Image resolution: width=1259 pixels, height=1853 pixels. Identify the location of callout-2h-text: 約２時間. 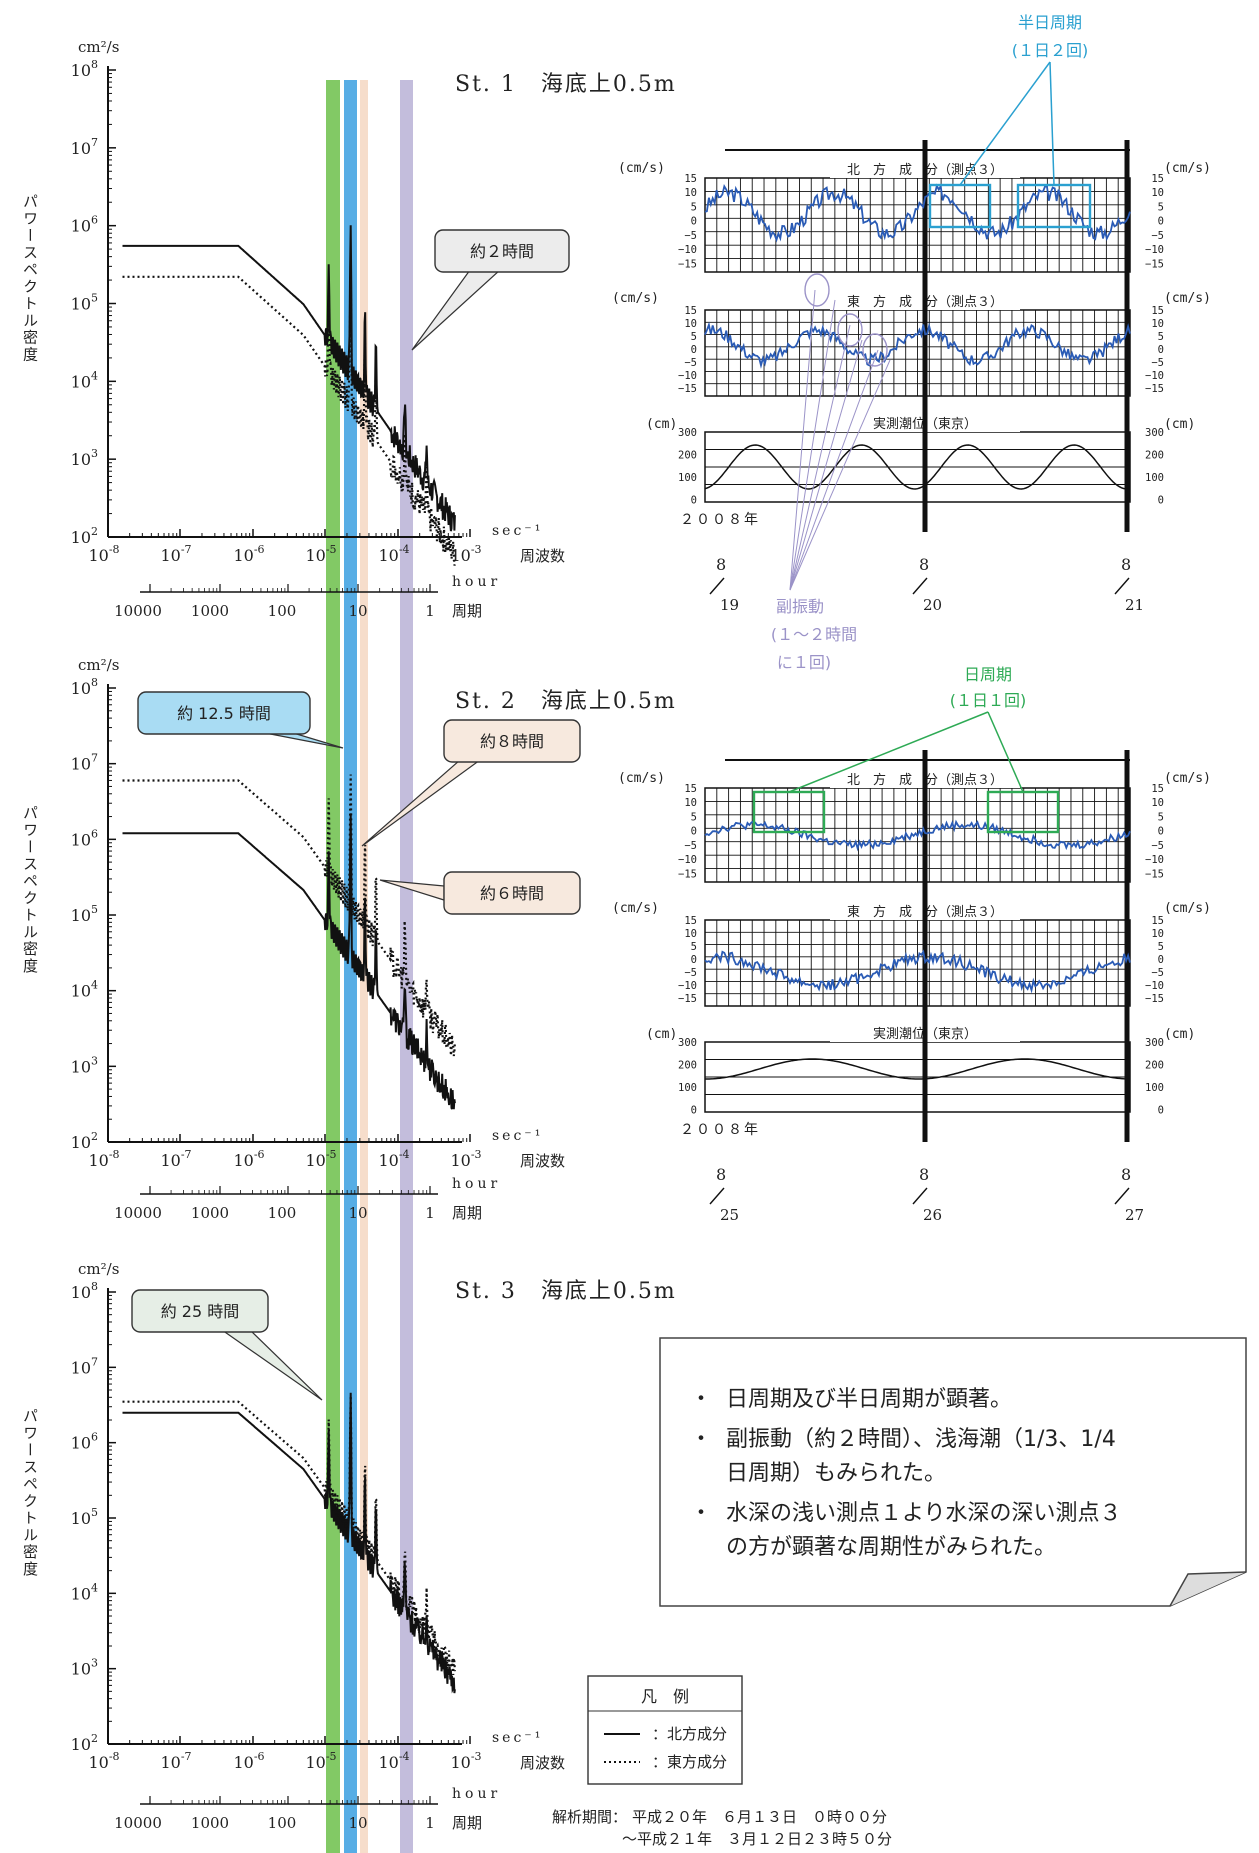
(502, 251).